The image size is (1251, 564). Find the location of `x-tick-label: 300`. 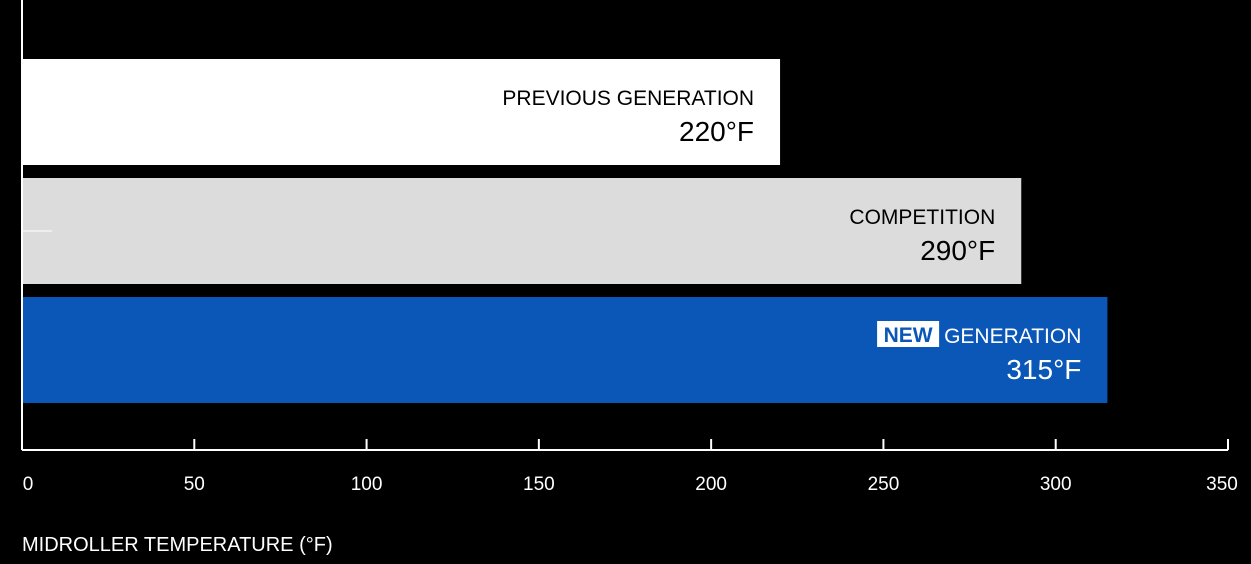

x-tick-label: 300 is located at coordinates (1056, 484).